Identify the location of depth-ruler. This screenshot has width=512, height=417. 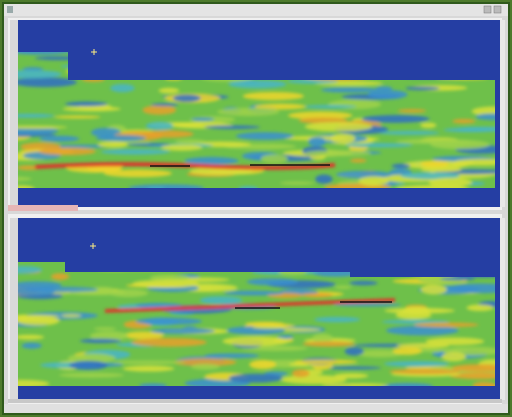
(14, 309).